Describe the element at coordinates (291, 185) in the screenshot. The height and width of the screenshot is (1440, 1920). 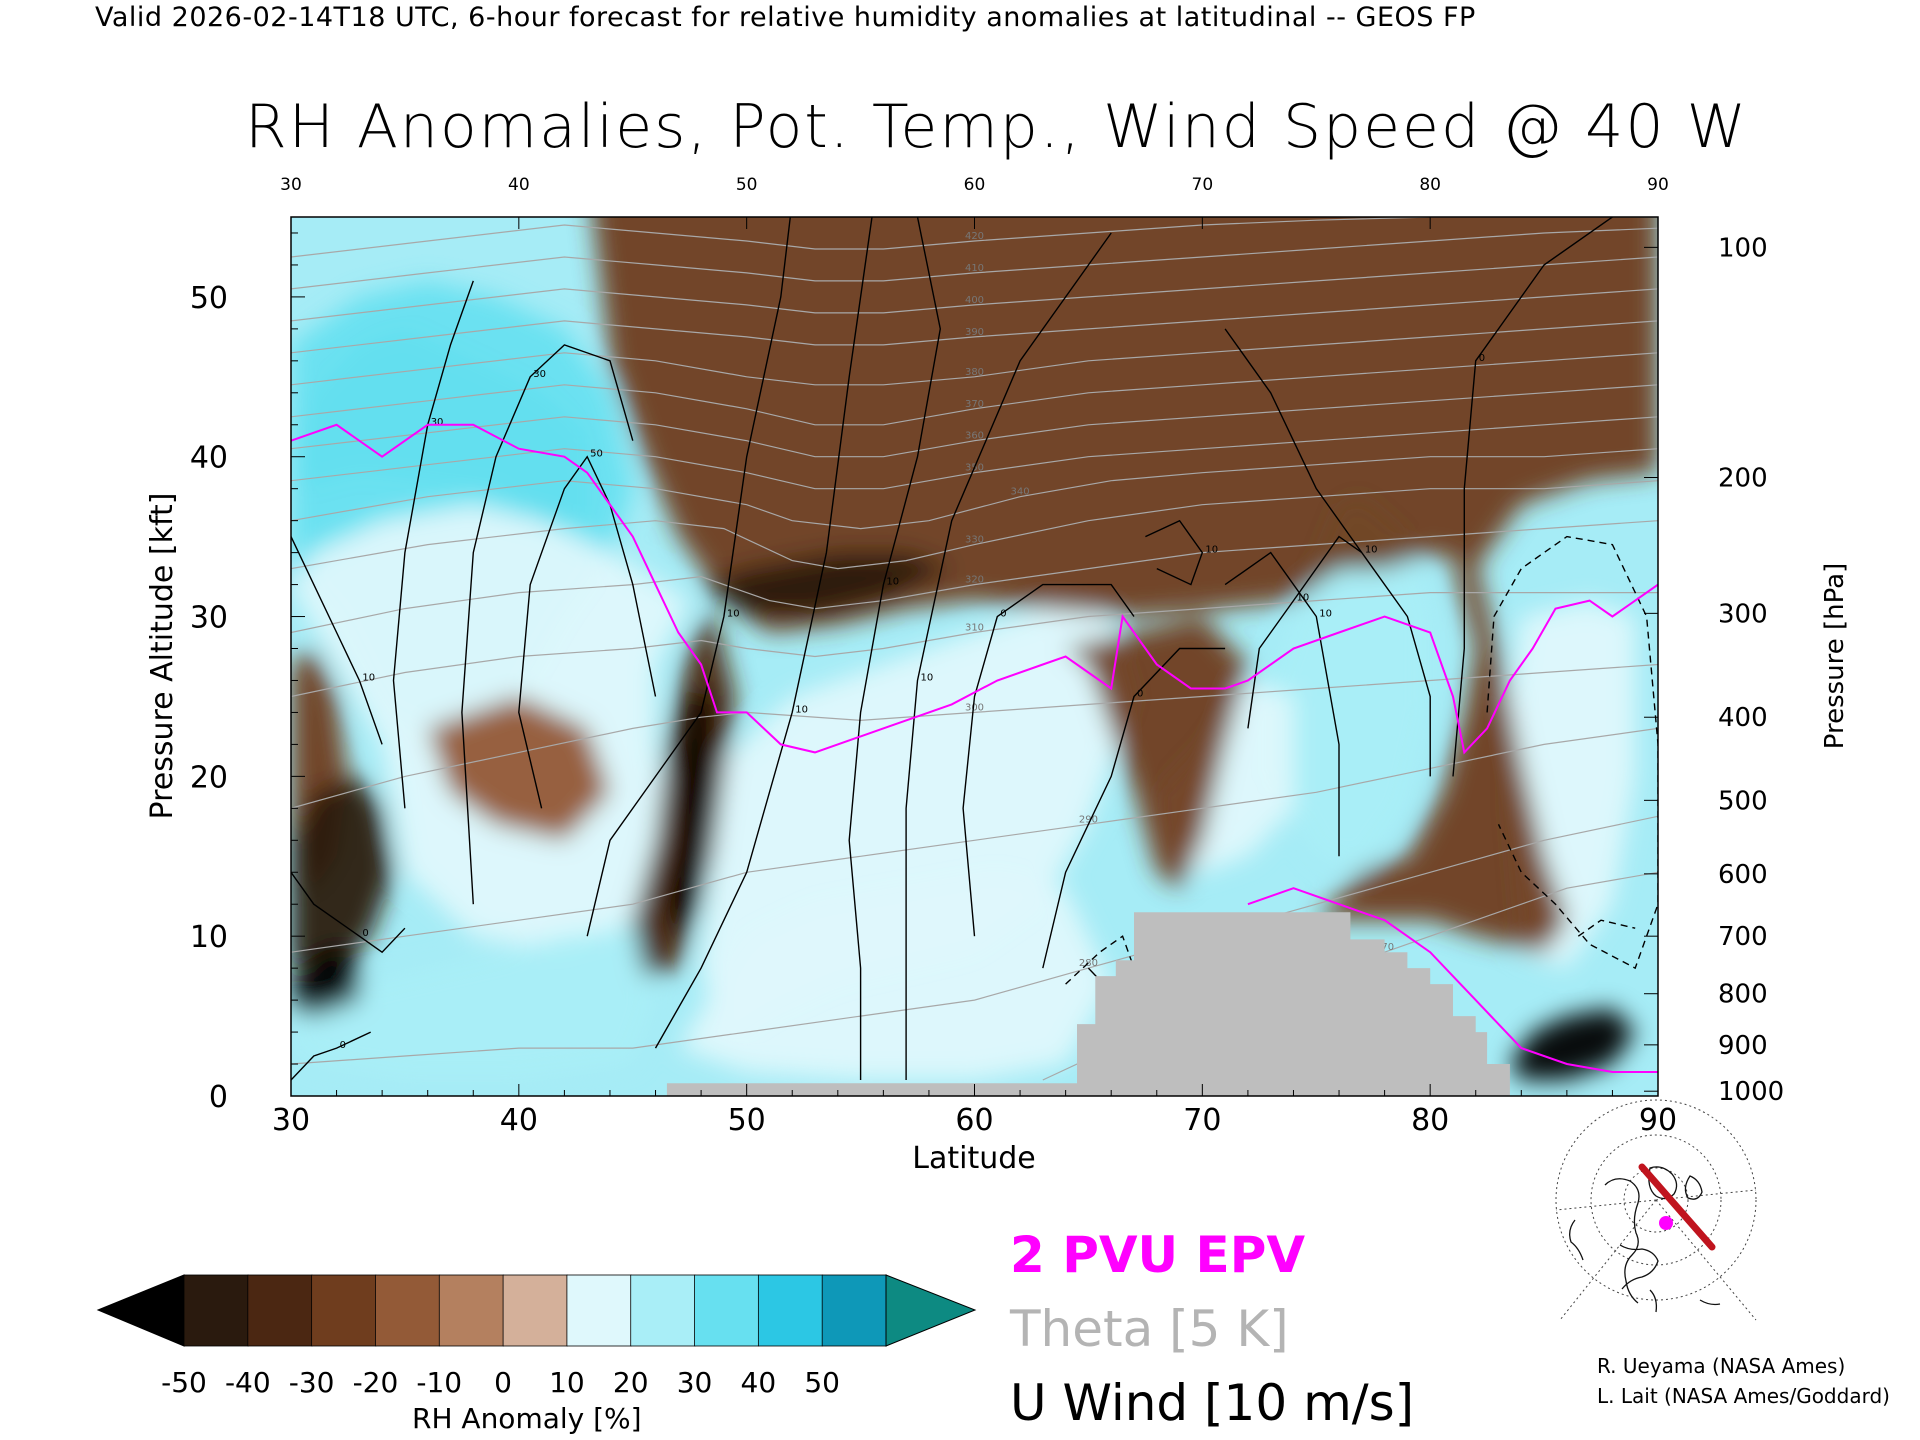
I see `x-tick-label-top: 30` at that location.